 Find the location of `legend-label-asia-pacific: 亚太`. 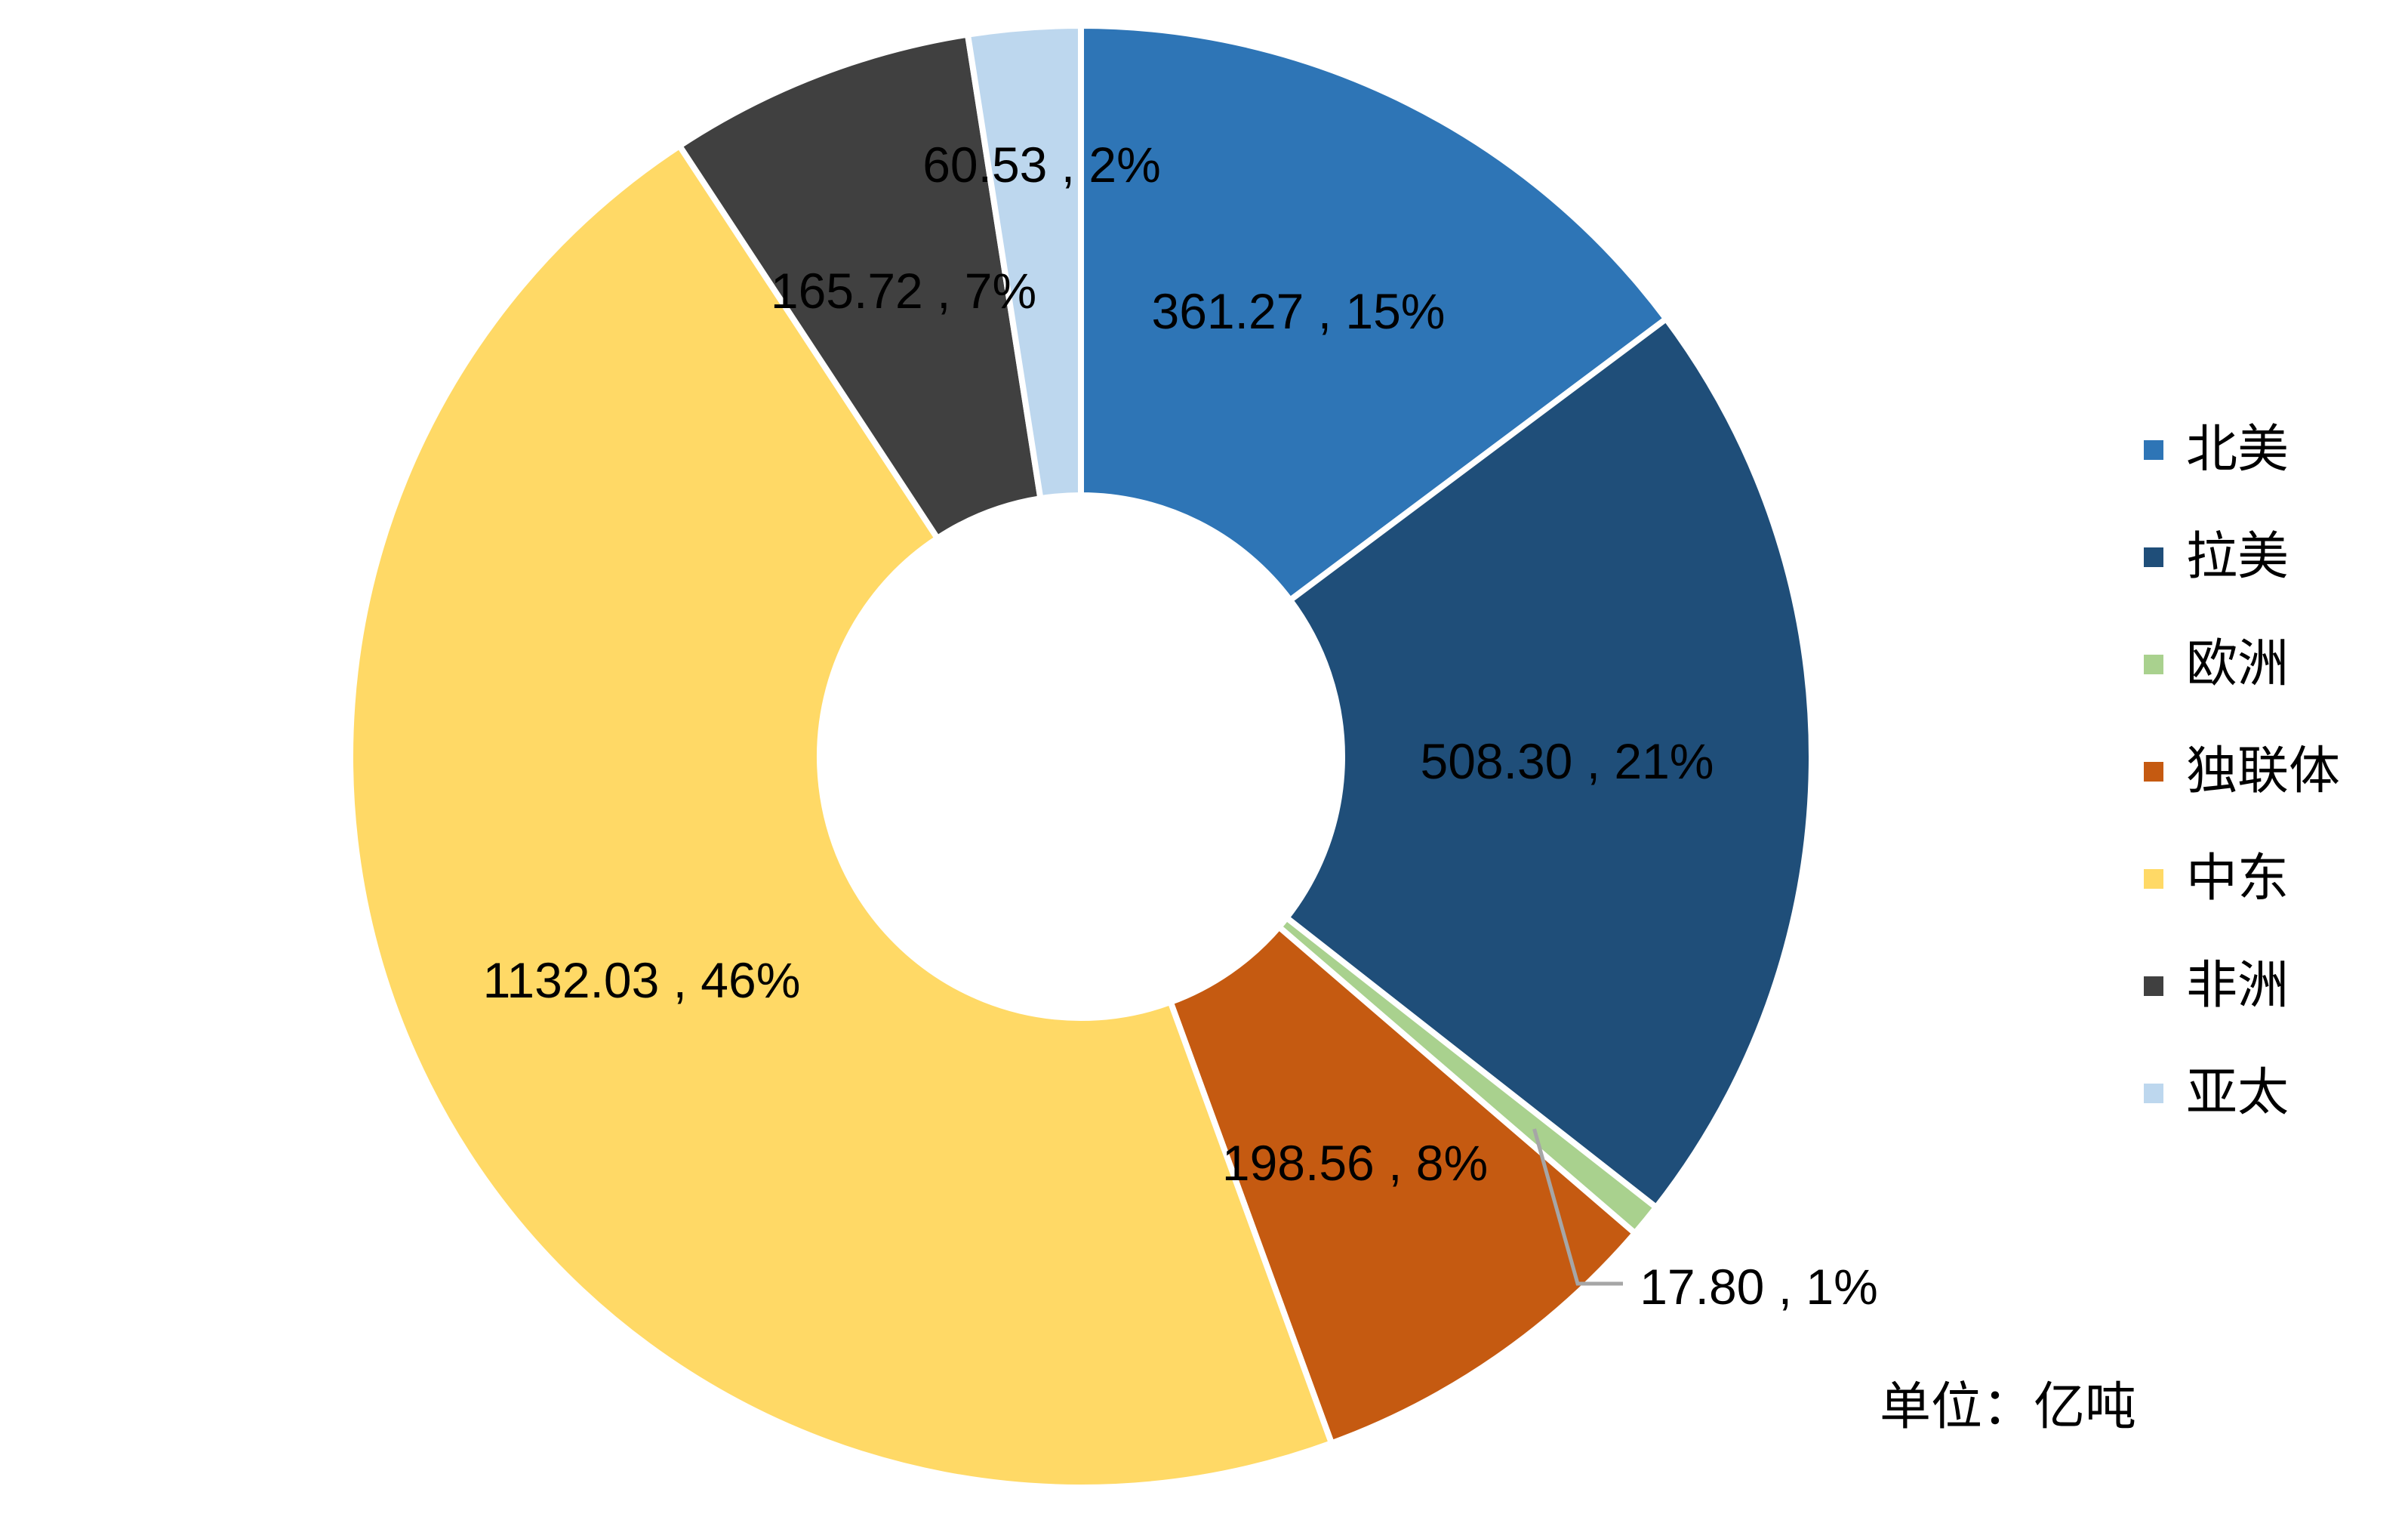

legend-label-asia-pacific: 亚太 is located at coordinates (2237, 1093).